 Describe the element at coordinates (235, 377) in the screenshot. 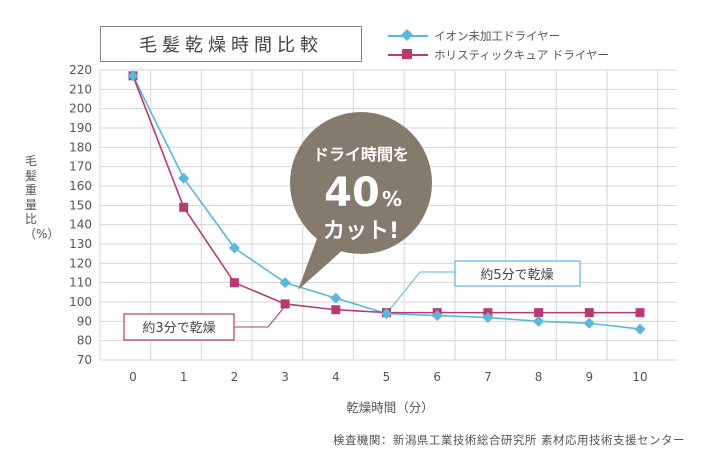

I see `x-tick-label: 2` at that location.